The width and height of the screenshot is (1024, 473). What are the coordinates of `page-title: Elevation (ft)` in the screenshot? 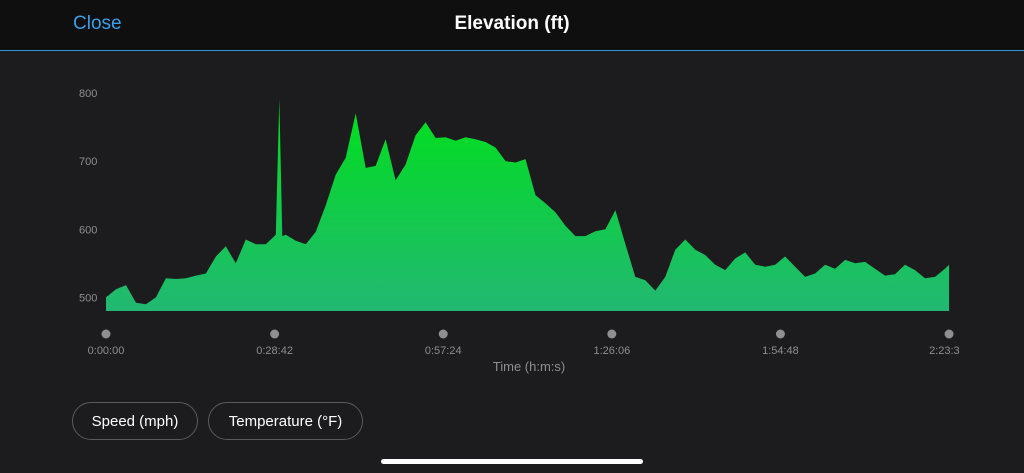 It's located at (512, 24).